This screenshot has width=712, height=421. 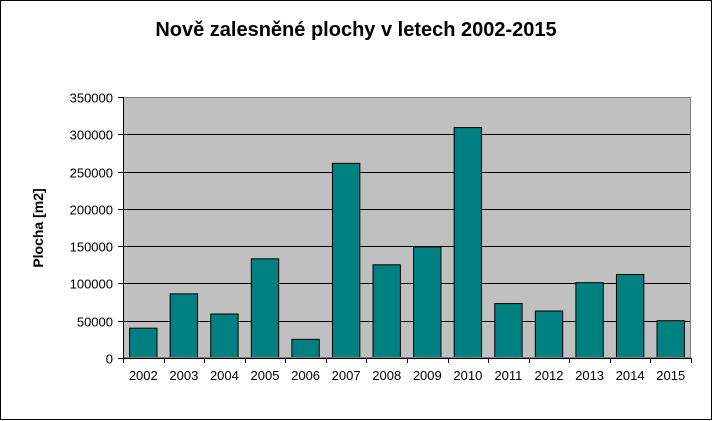 What do you see at coordinates (468, 243) in the screenshot?
I see `bar-2010` at bounding box center [468, 243].